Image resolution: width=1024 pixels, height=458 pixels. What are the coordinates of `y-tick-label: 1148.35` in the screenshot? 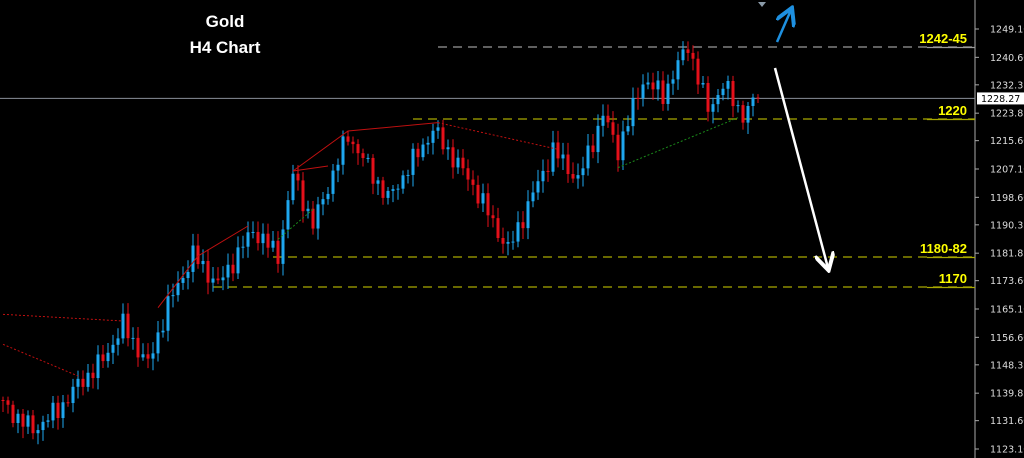 It's located at (1007, 365).